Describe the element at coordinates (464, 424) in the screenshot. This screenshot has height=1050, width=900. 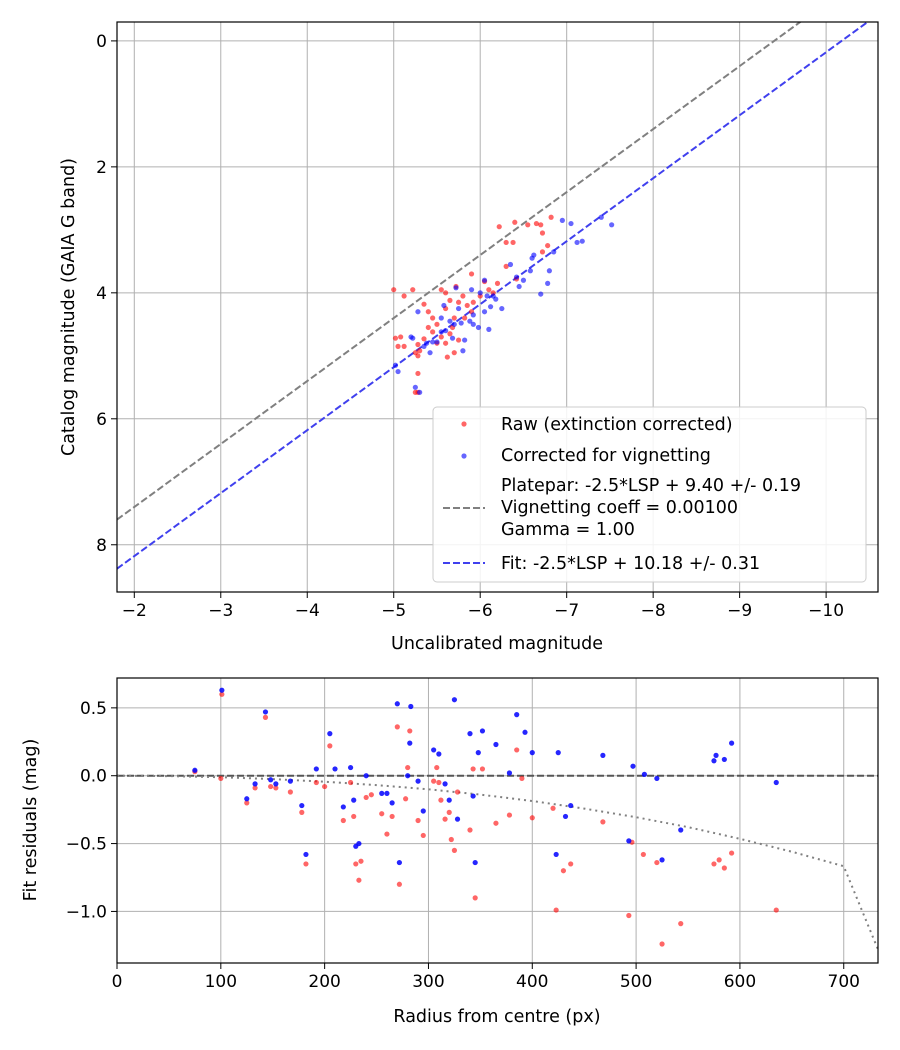
I see `legend-marker-raw` at that location.